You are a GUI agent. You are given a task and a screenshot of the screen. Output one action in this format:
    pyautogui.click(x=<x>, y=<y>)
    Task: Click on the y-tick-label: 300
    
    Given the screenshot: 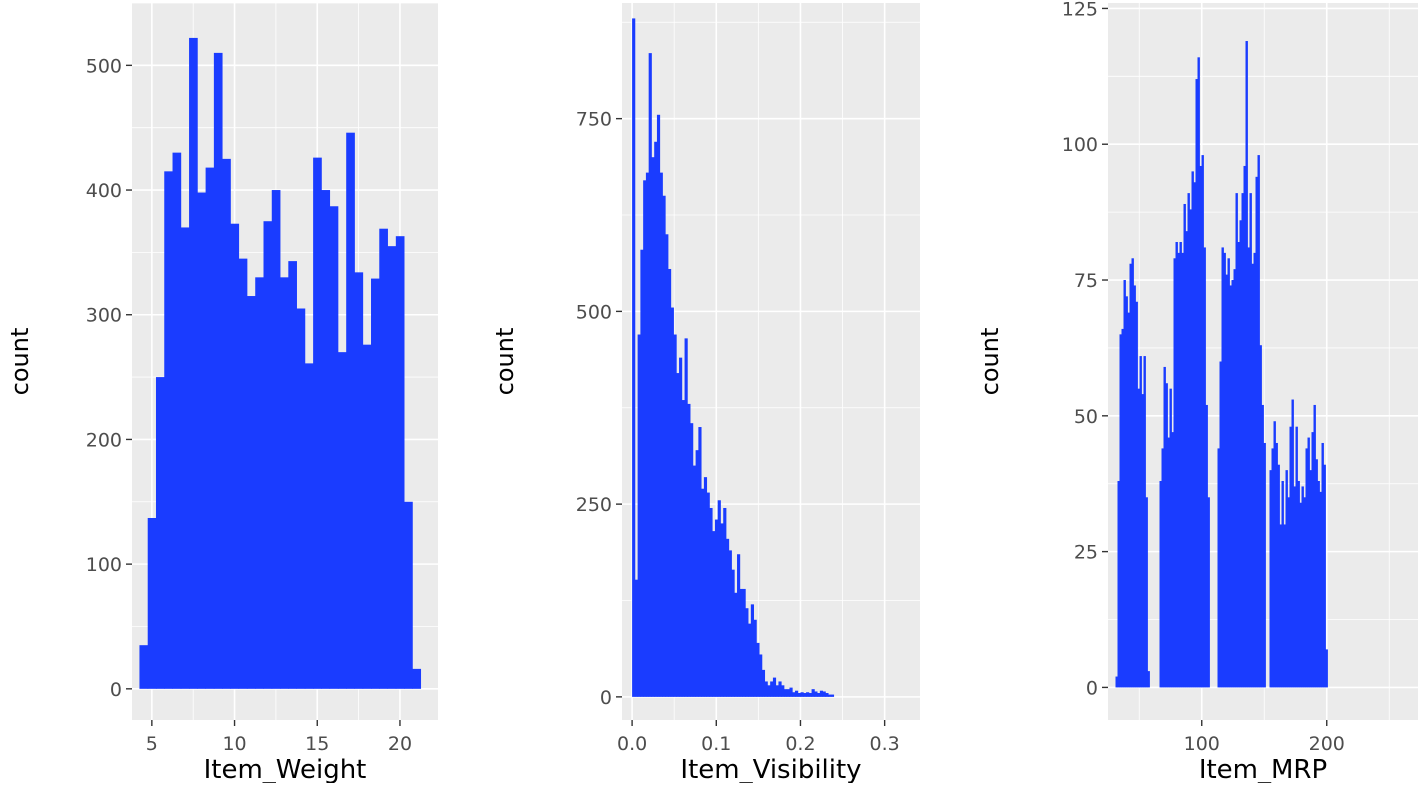 What is the action you would take?
    pyautogui.click(x=104, y=316)
    